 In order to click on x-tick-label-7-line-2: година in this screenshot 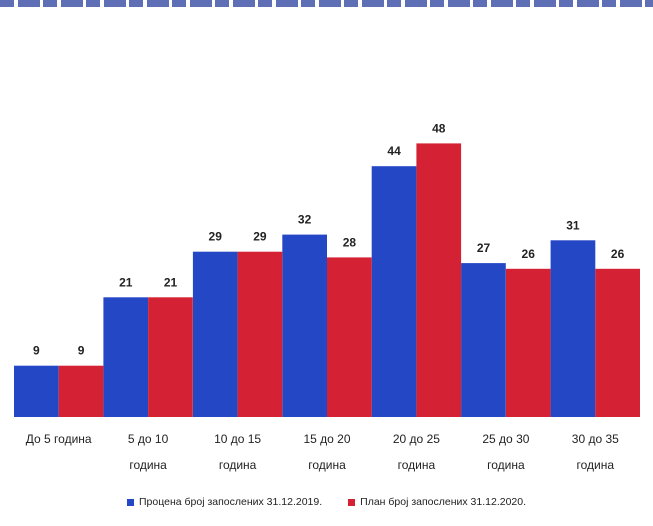, I will do `click(596, 465)`.